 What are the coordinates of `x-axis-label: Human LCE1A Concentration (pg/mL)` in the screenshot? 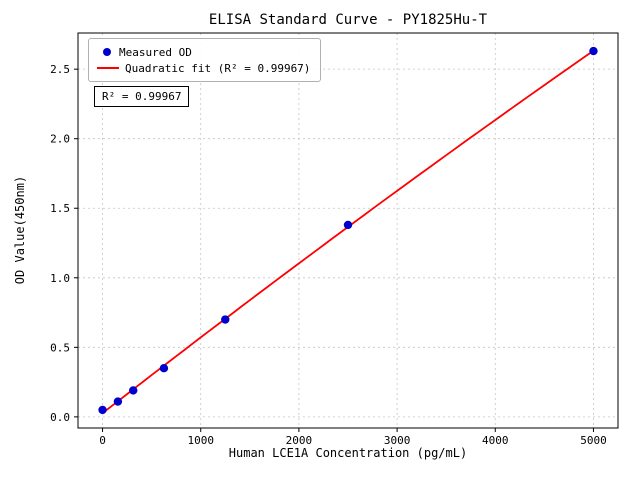 It's located at (348, 453).